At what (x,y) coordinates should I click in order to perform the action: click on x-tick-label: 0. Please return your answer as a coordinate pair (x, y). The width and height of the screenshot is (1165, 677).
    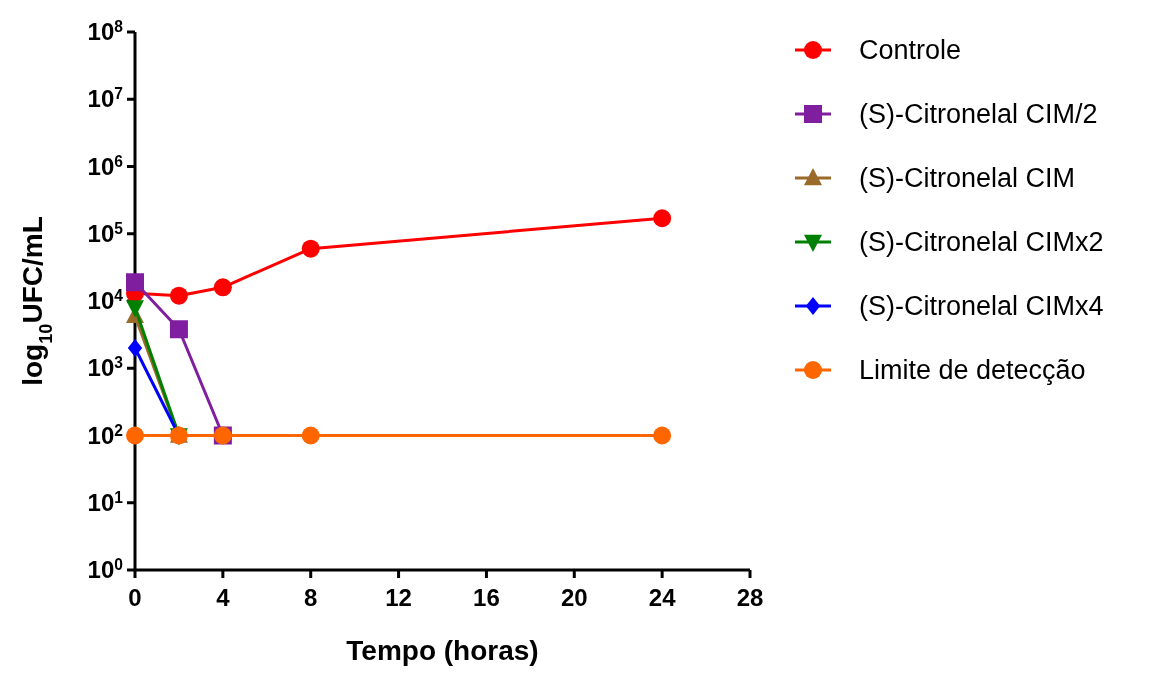
    Looking at the image, I should click on (135, 597).